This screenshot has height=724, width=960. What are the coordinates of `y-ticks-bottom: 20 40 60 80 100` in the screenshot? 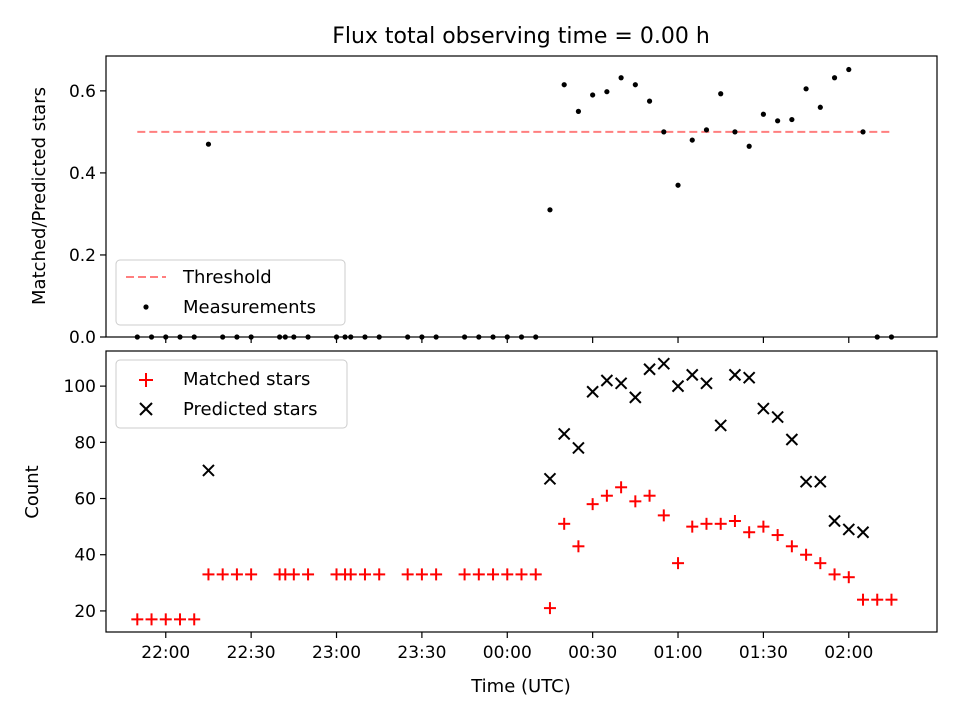 It's located at (85, 499).